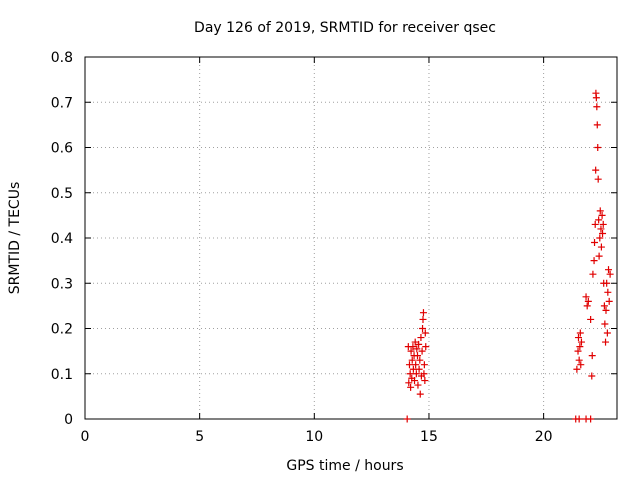 The width and height of the screenshot is (640, 485). Describe the element at coordinates (62, 194) in the screenshot. I see `y-tick-label: 0.5` at that location.